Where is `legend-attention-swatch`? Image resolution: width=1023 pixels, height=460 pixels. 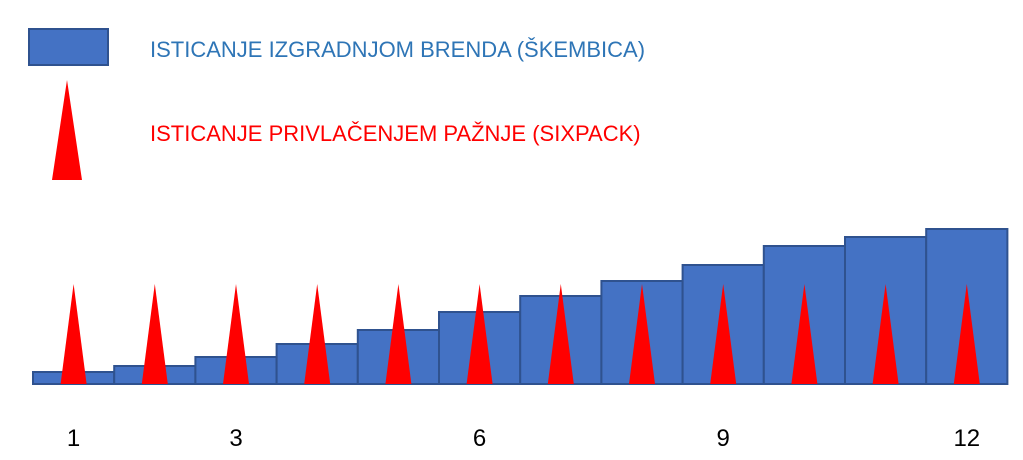
legend-attention-swatch is located at coordinates (67, 130).